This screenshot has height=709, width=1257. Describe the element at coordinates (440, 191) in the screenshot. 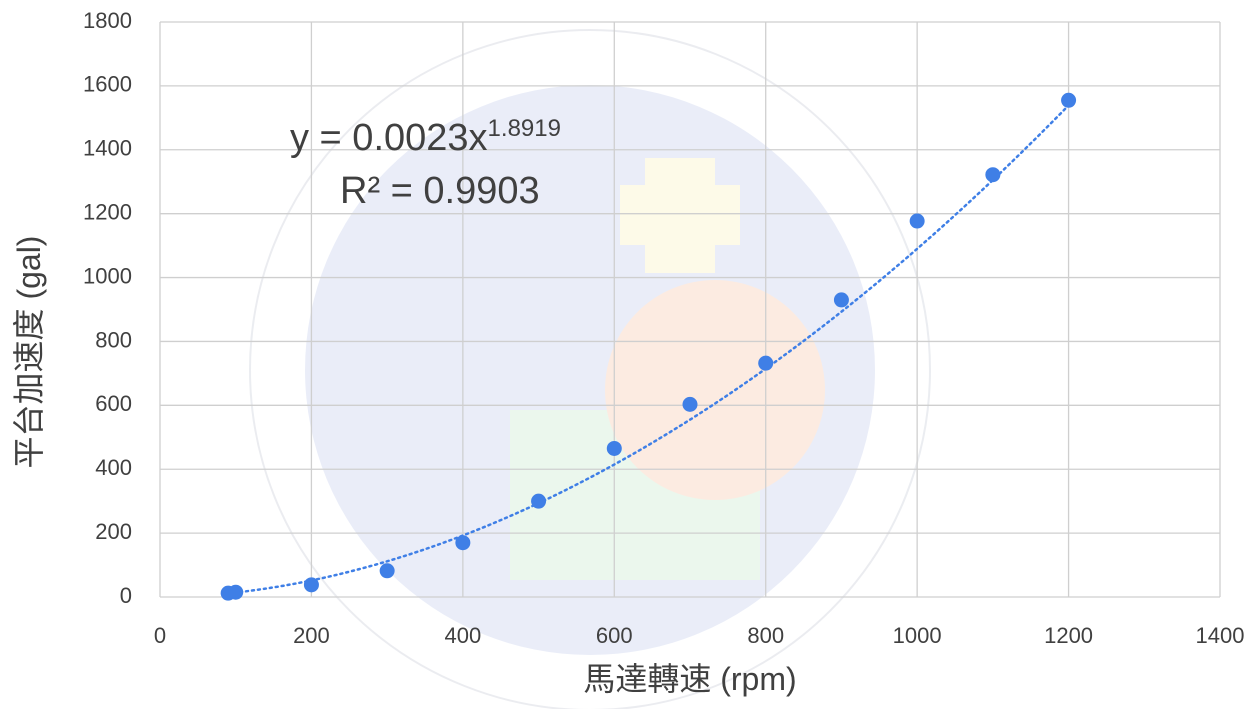

I see `r-squared: R² = 0.9903` at that location.